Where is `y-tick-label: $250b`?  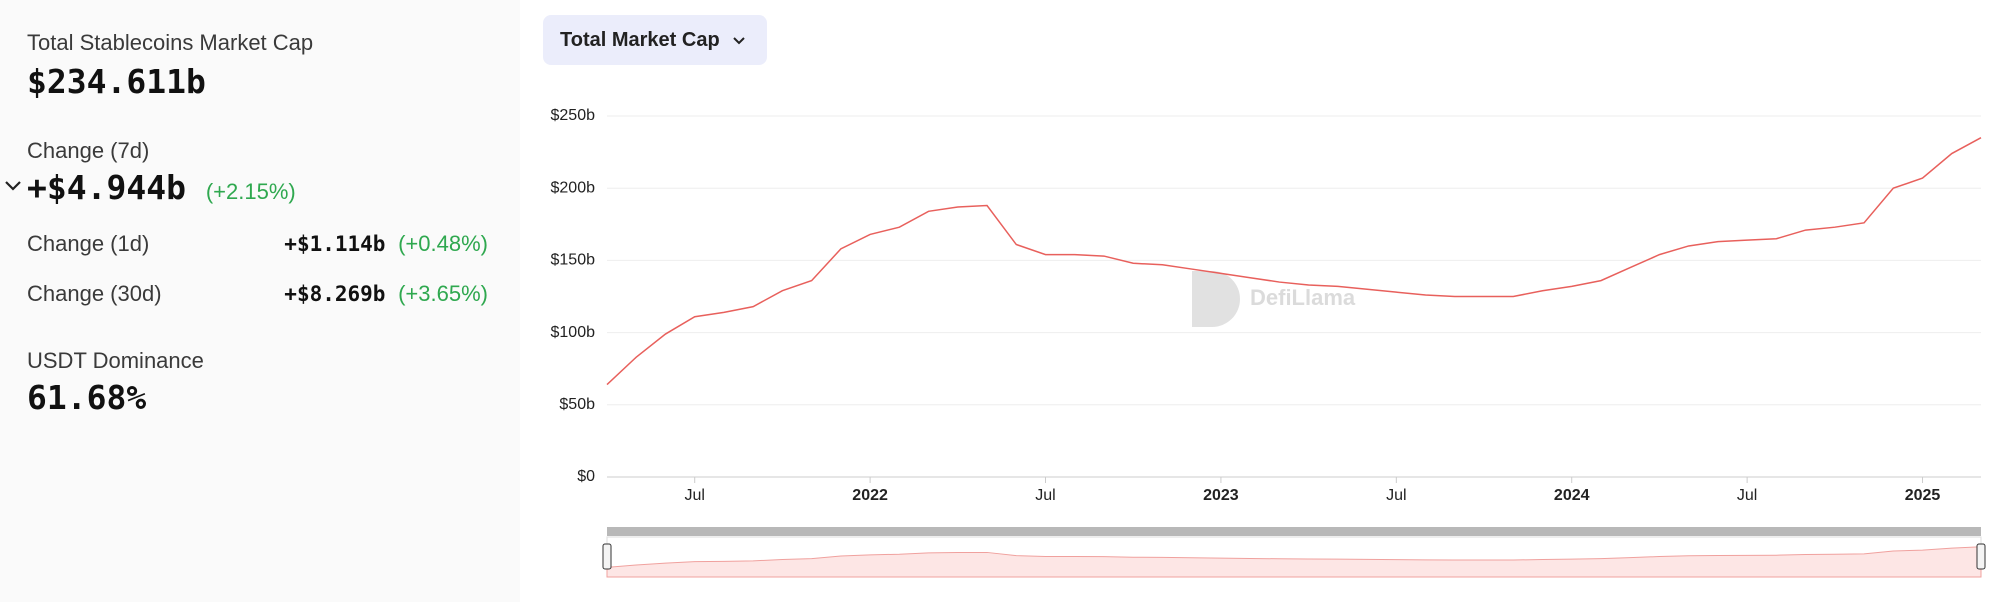 y-tick-label: $250b is located at coordinates (573, 115).